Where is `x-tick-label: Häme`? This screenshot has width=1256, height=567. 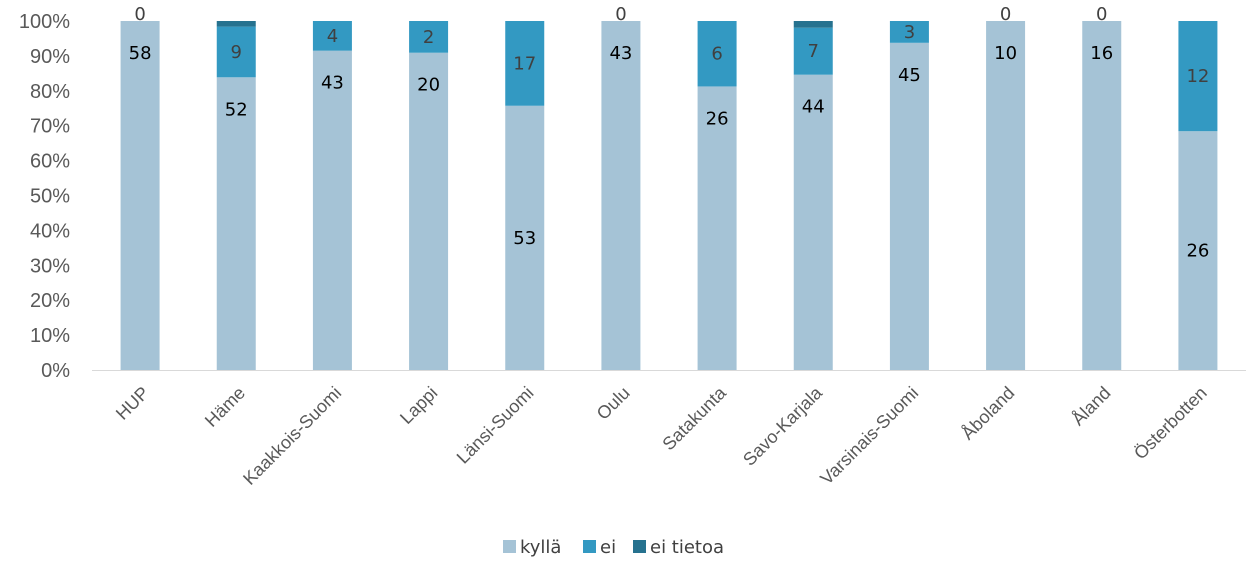
x-tick-label: Häme is located at coordinates (225, 407).